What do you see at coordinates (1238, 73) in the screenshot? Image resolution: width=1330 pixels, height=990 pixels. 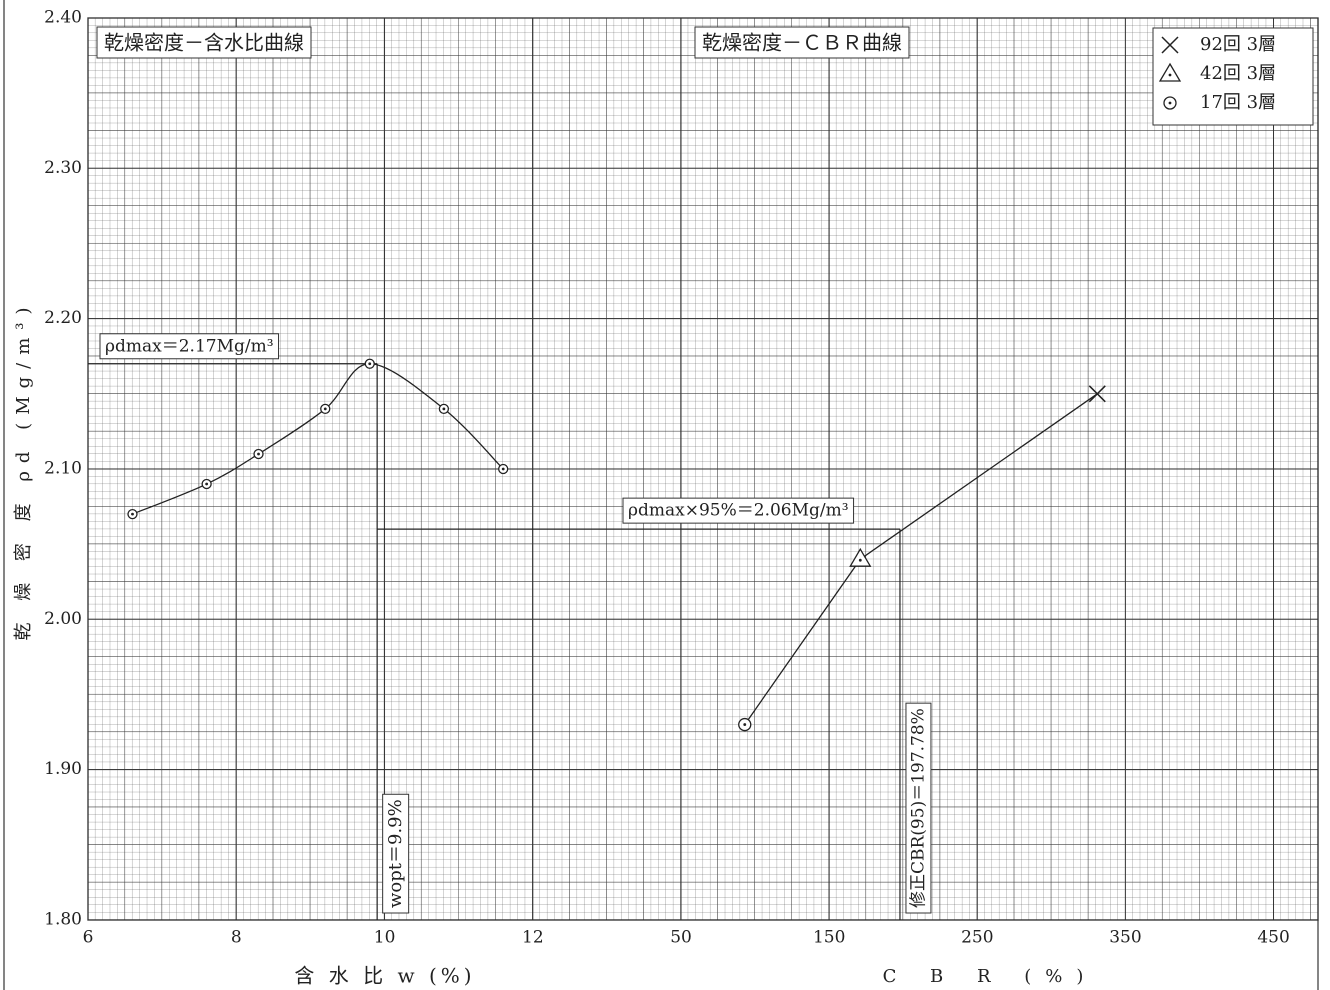 I see `legend-label: 42回 3層` at bounding box center [1238, 73].